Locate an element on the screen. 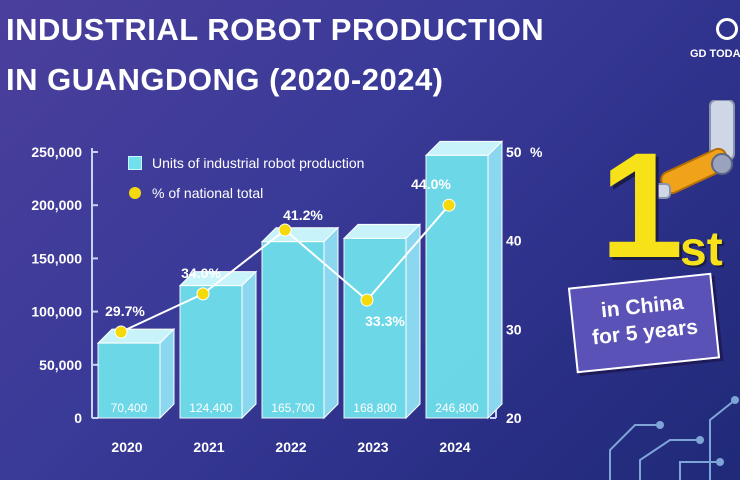 The image size is (740, 480). legend-item-dots: % of national total is located at coordinates (246, 193).